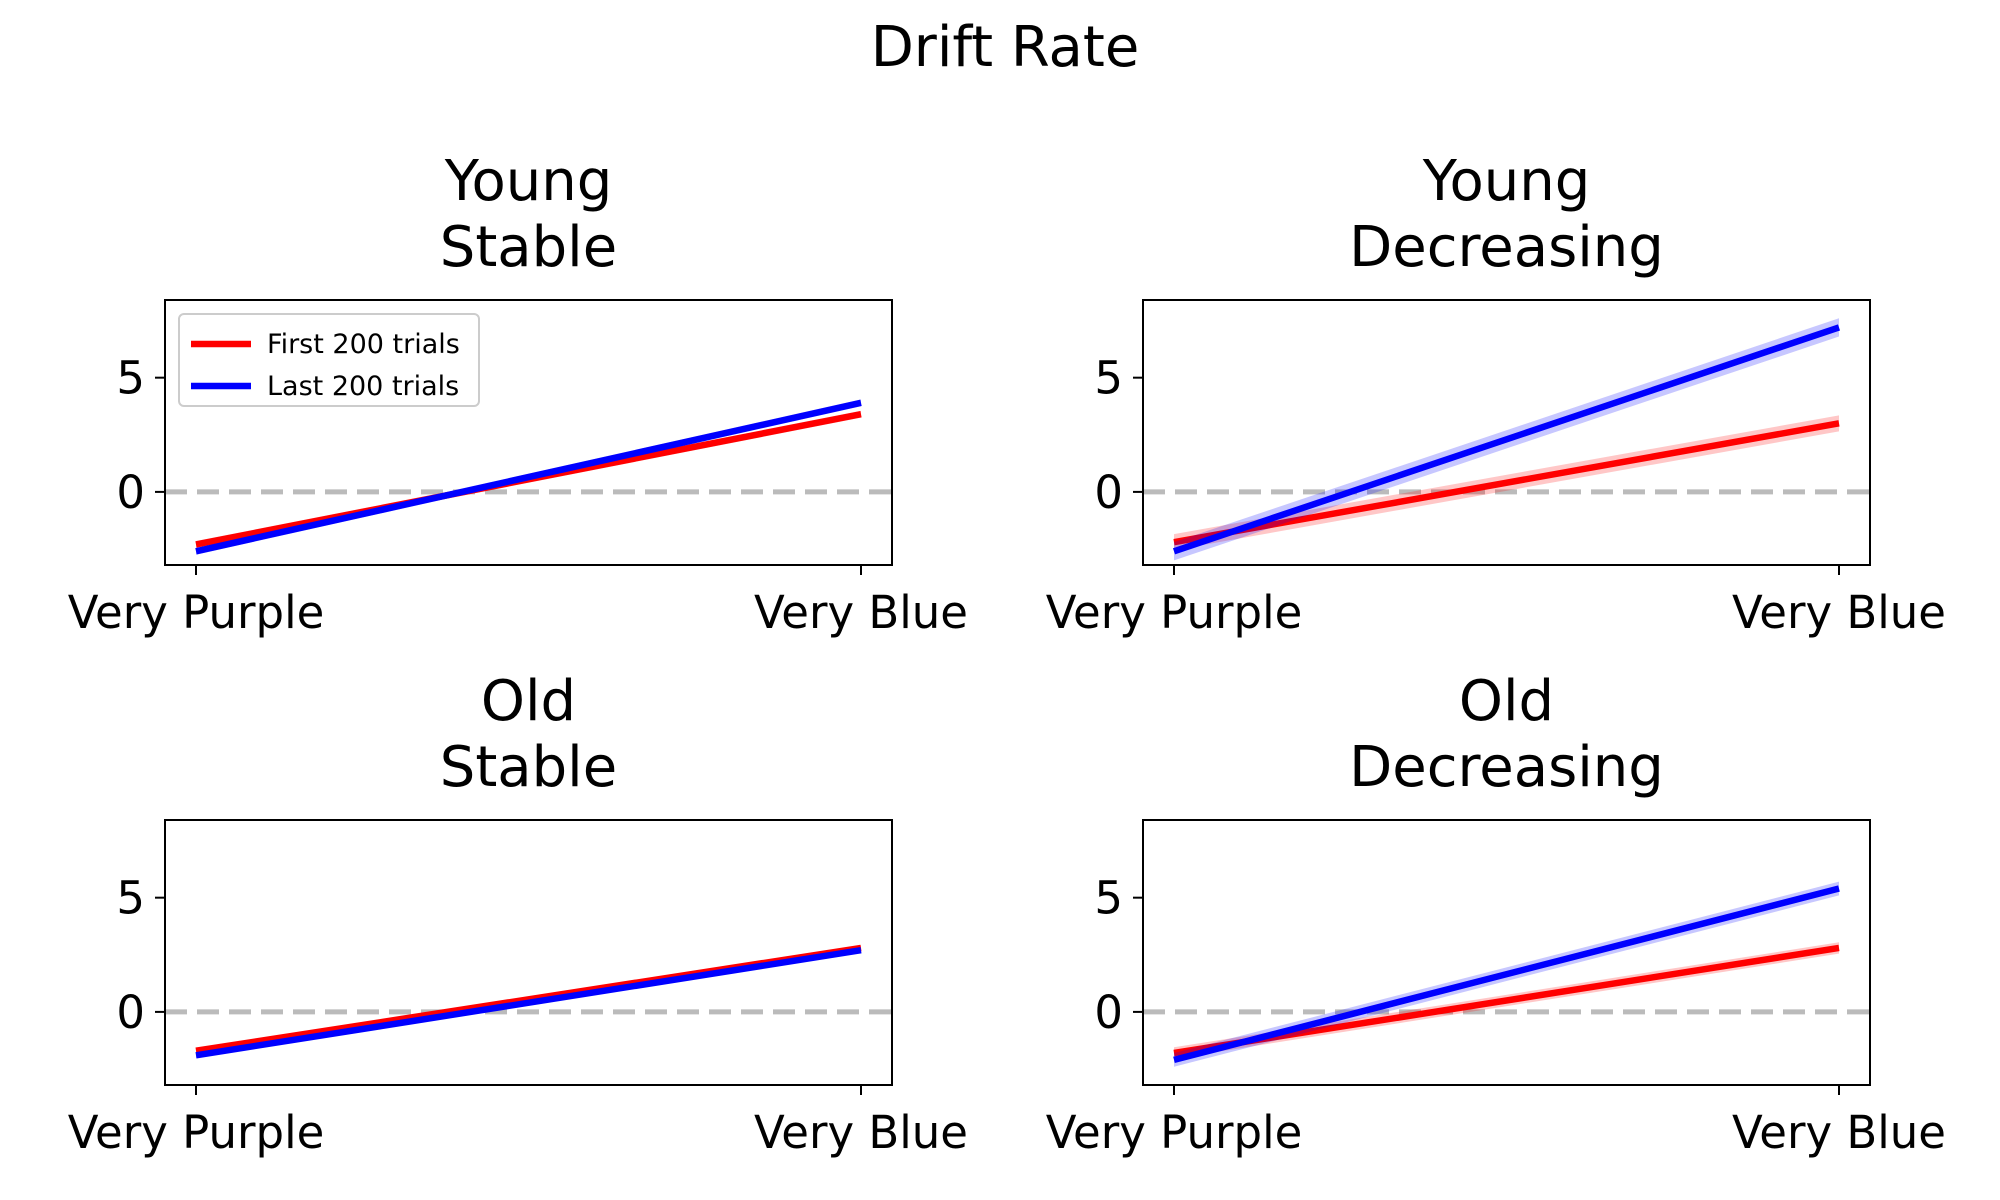 This screenshot has width=2000, height=1200. I want to click on legend-label-0: First 200 trials, so click(363, 344).